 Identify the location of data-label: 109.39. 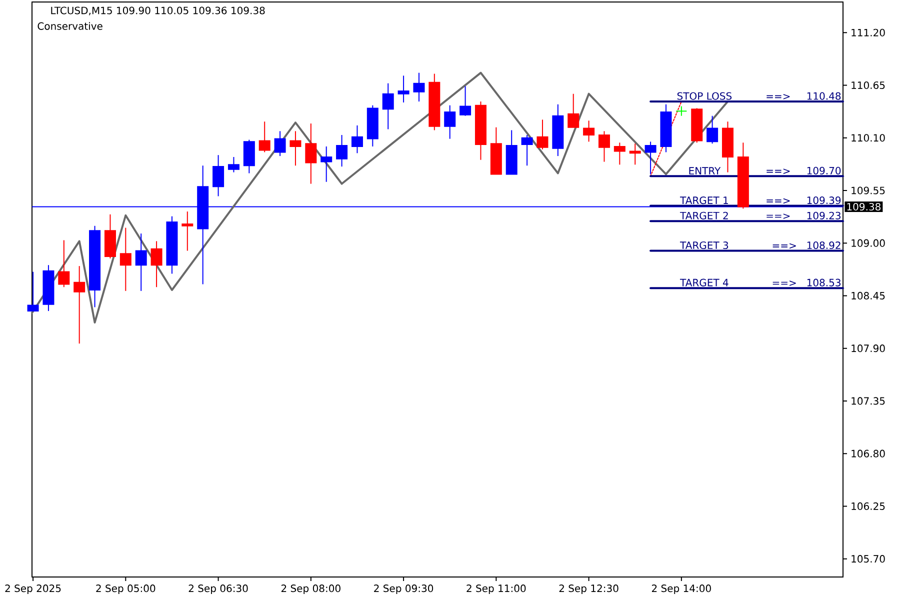
(824, 200).